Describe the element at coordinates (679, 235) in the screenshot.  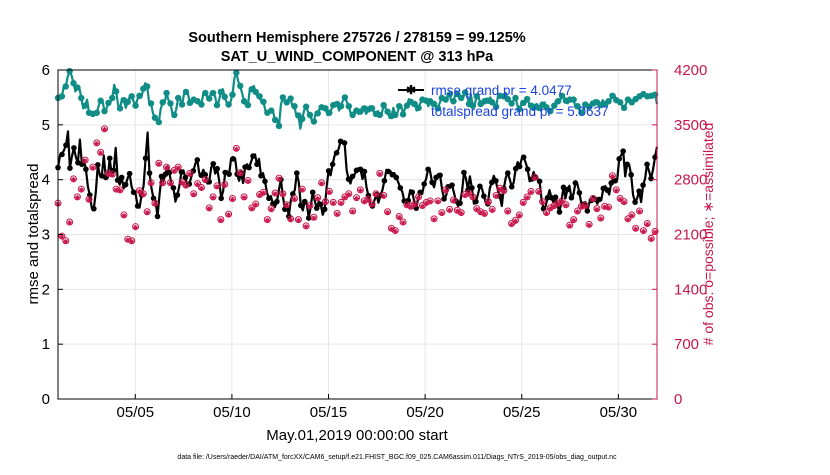
I see `right-axis: 0 700 1400 2100 2800 3500 4200` at that location.